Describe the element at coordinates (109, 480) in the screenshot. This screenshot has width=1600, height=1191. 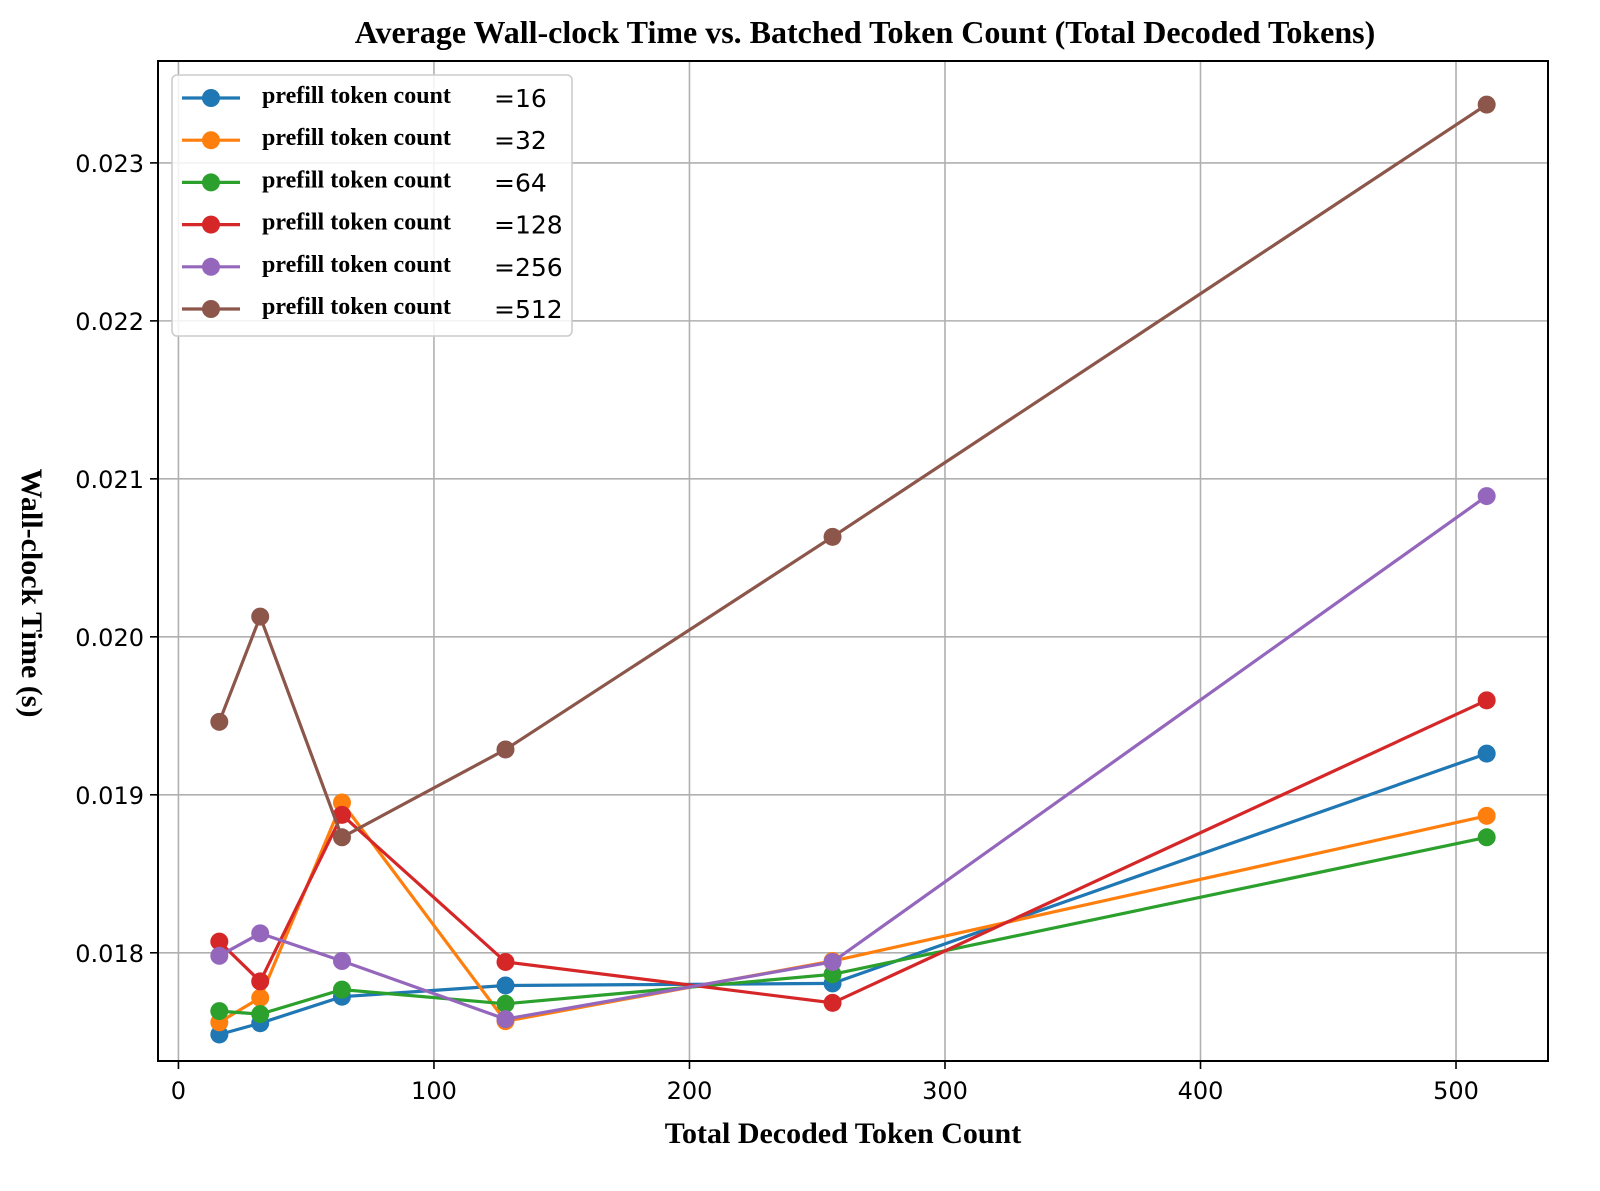
I see `y-tick-label: 0.021` at that location.